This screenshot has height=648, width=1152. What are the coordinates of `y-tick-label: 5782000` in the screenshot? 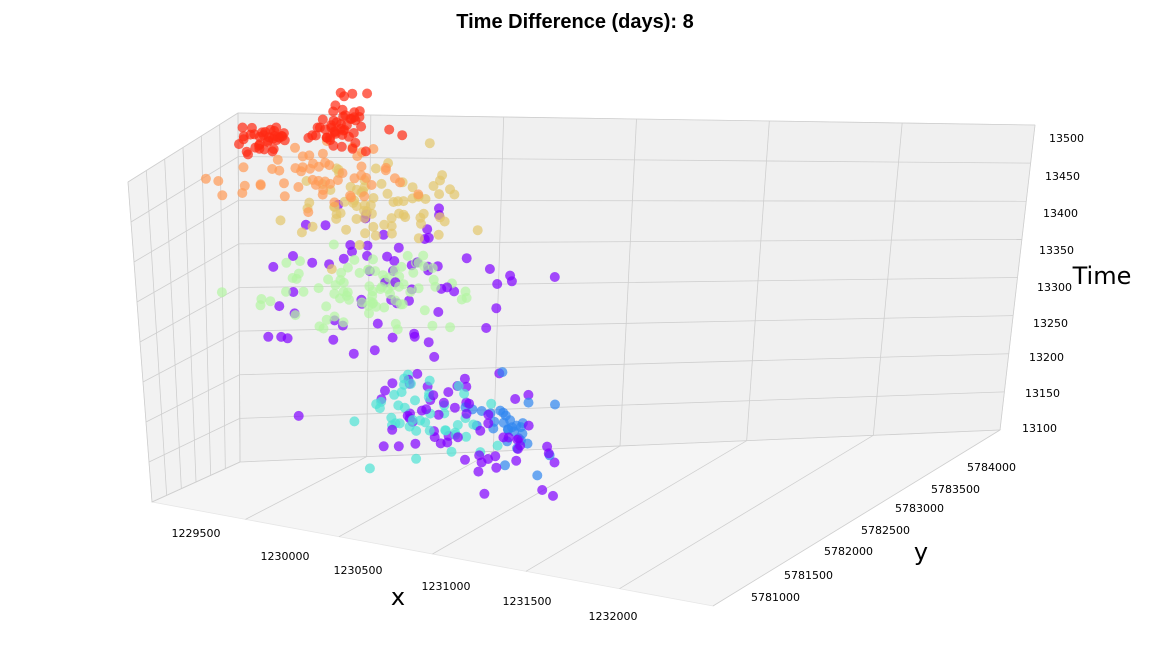 It's located at (848, 551).